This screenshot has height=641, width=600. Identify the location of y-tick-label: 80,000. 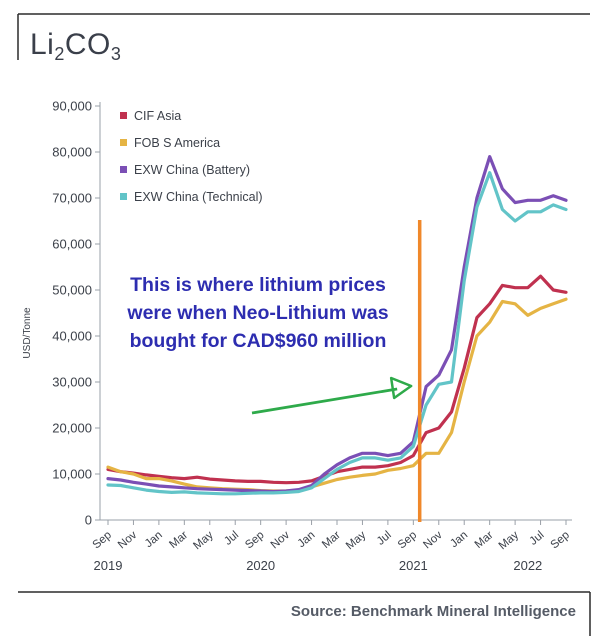
(72, 152).